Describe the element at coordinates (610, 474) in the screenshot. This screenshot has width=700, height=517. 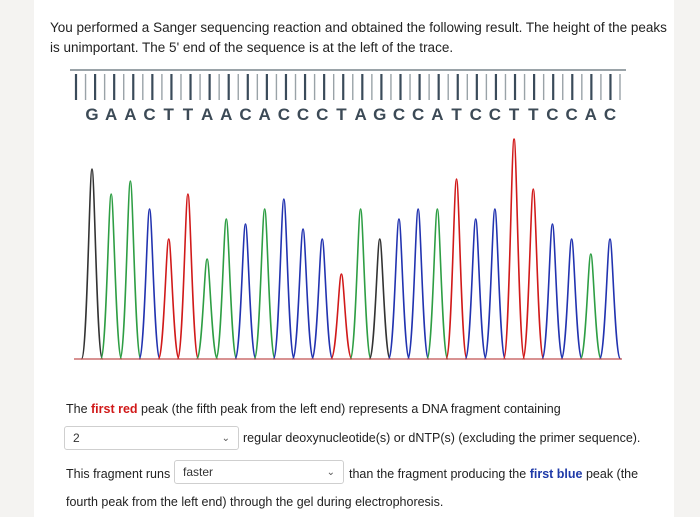
I see `question-2-tail-suffix: peak (the` at that location.